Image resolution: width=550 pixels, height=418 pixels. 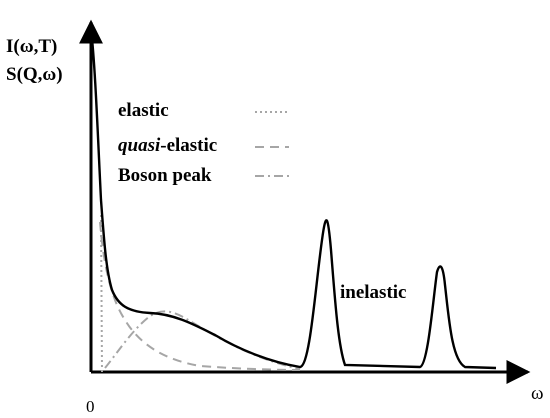 What do you see at coordinates (31, 46) in the screenshot?
I see `y-axis-label-intensity: I(ω,T)` at bounding box center [31, 46].